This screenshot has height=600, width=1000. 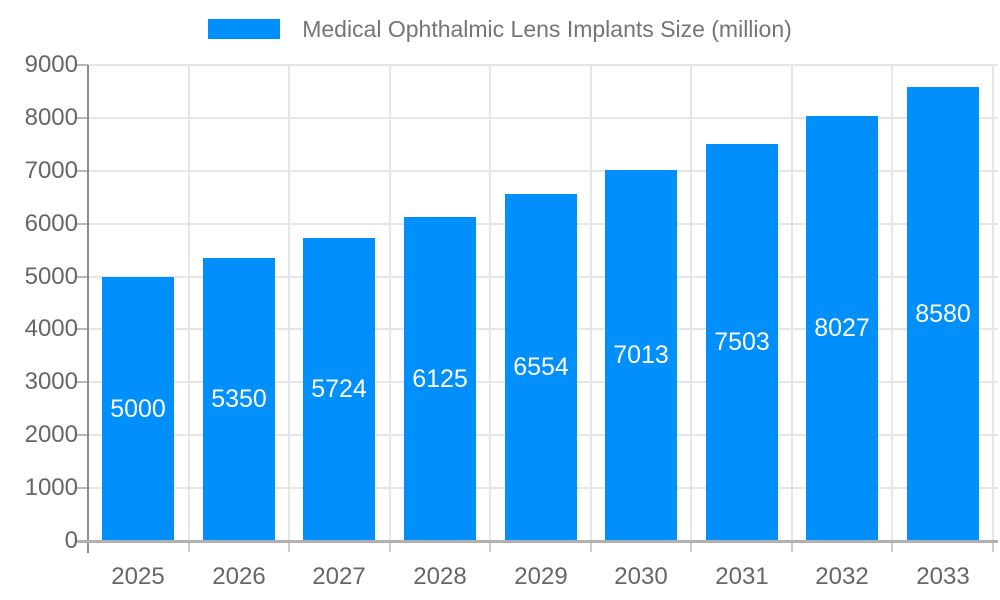 I want to click on y-axis-label: 6000, so click(x=51, y=223).